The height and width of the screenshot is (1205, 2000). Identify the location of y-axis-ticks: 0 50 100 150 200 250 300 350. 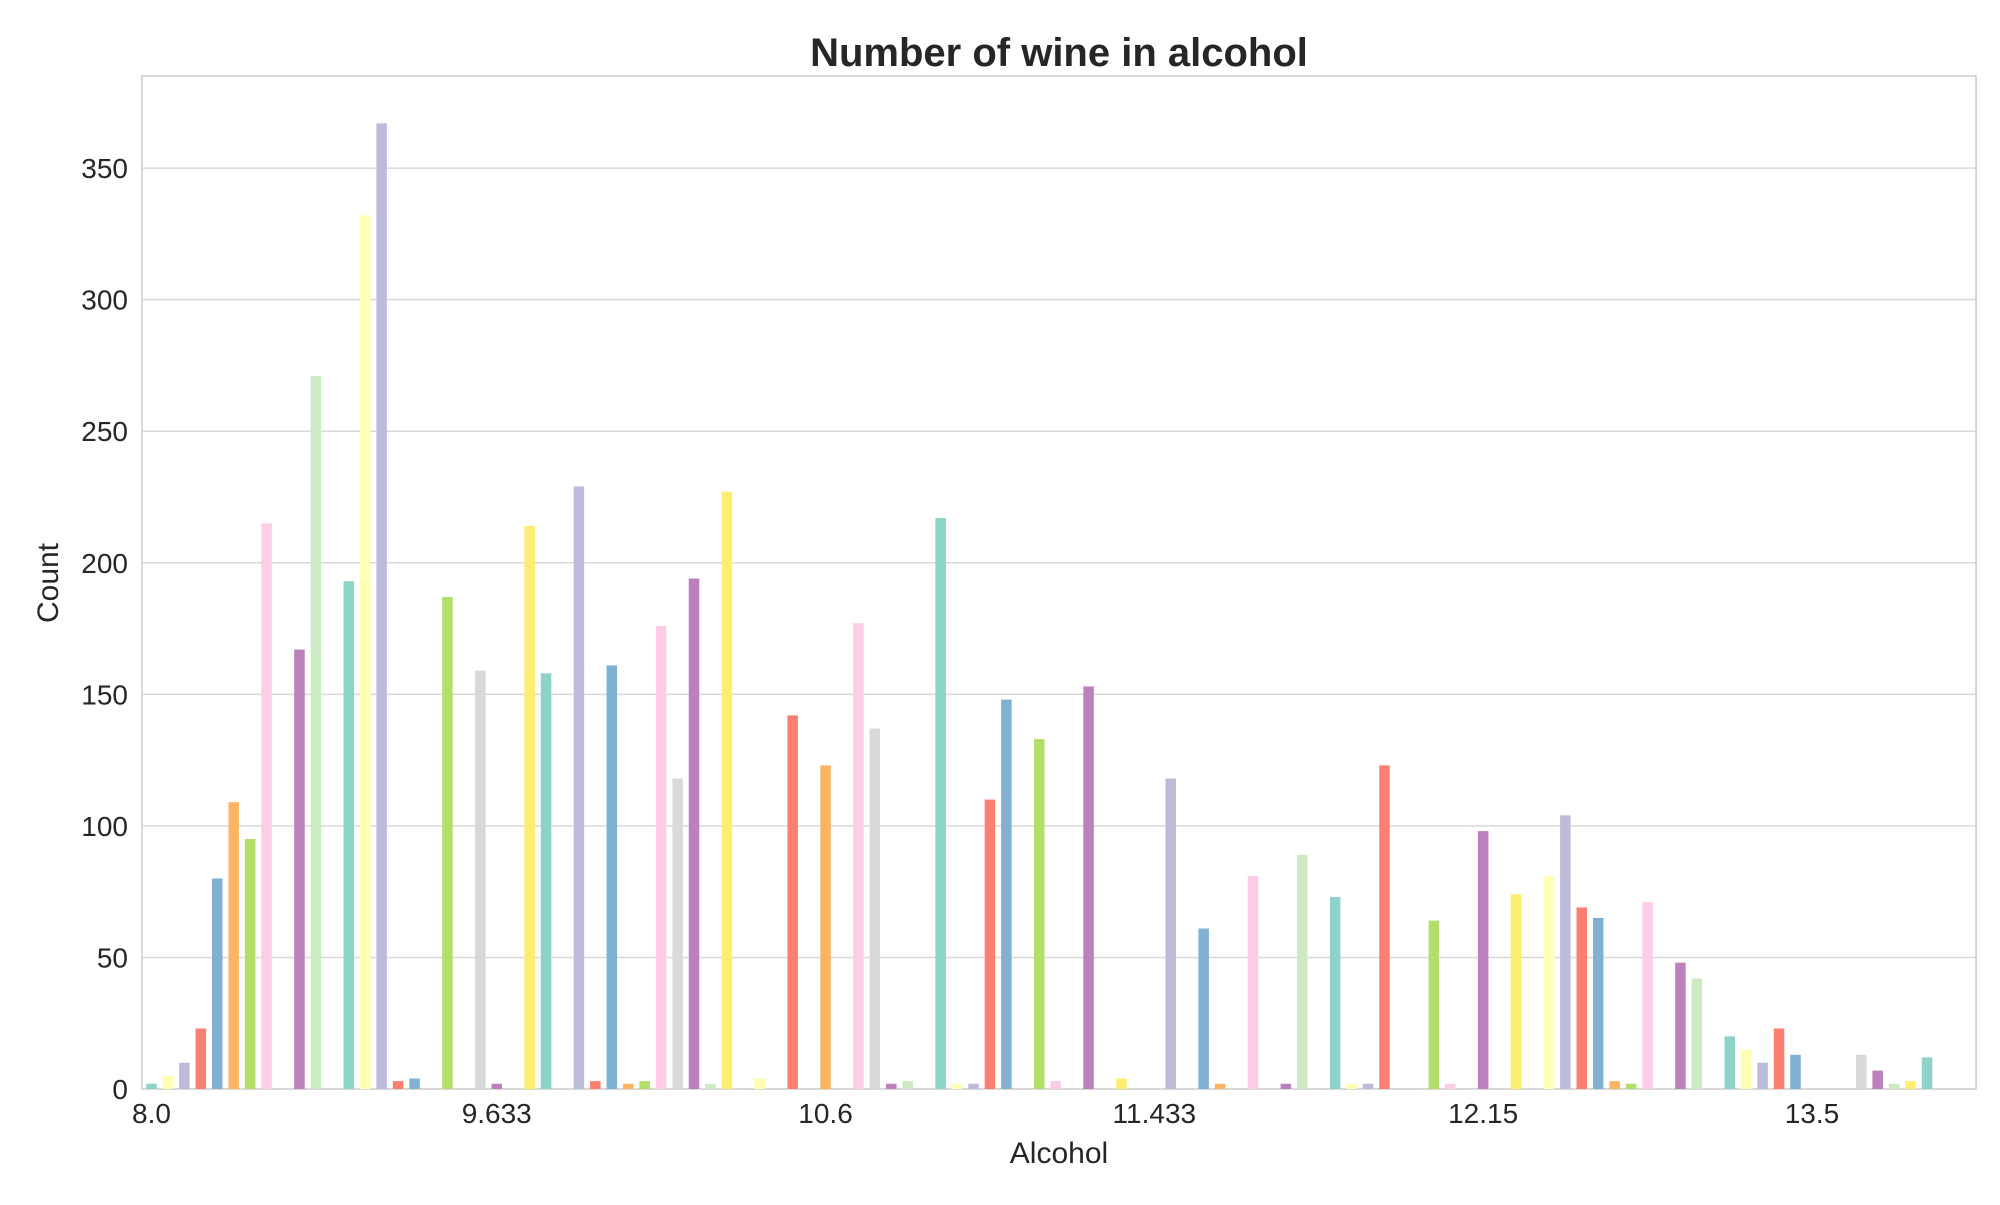
(104, 629).